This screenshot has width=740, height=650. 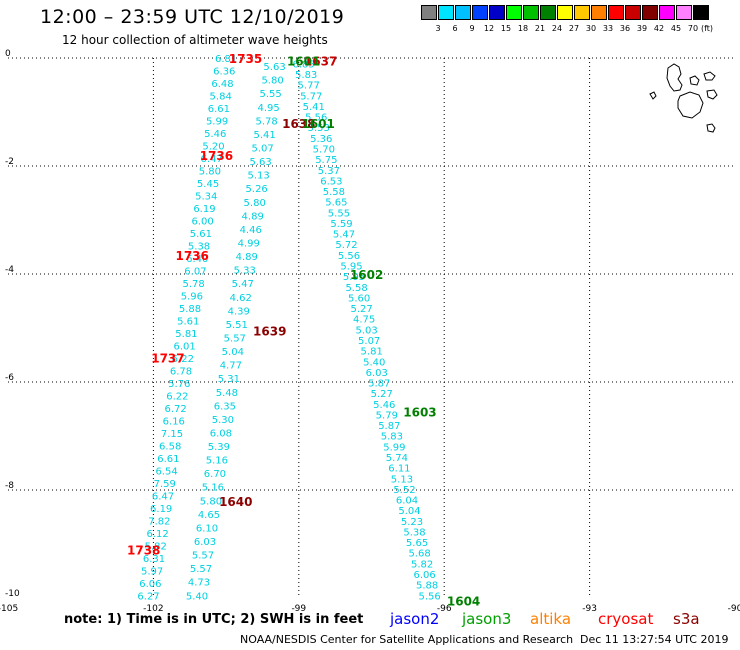 What do you see at coordinates (487, 619) in the screenshot?
I see `satellite-name-jason3: jason3` at bounding box center [487, 619].